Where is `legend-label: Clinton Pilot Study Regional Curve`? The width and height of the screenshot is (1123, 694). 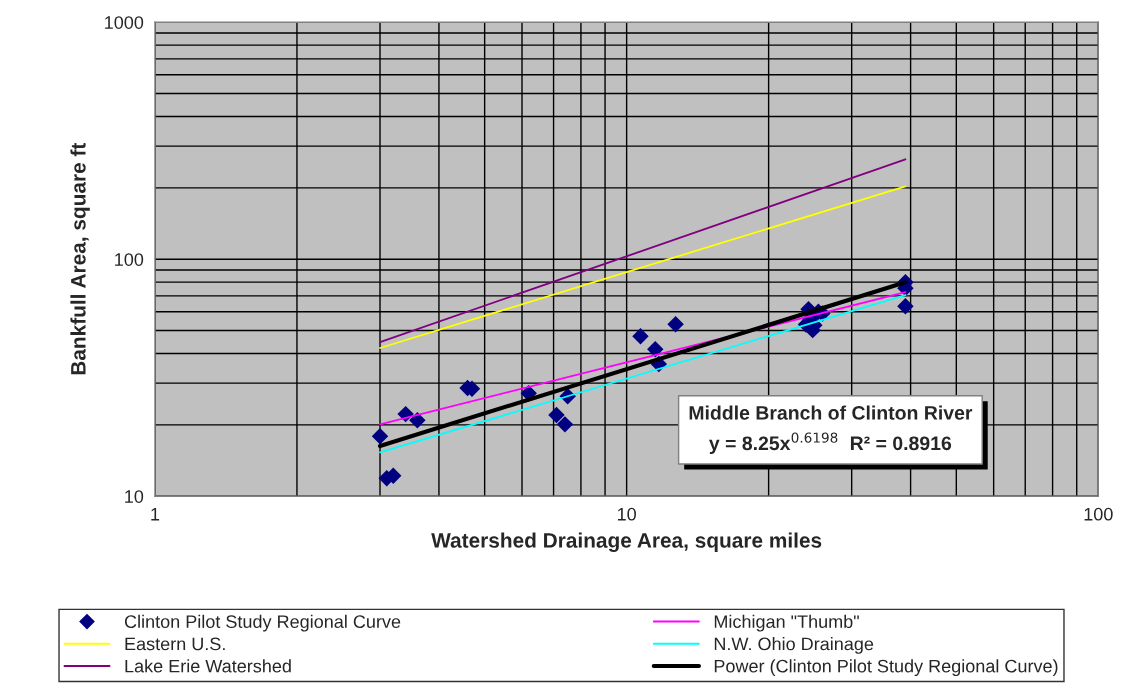
legend-label: Clinton Pilot Study Regional Curve is located at coordinates (262, 623).